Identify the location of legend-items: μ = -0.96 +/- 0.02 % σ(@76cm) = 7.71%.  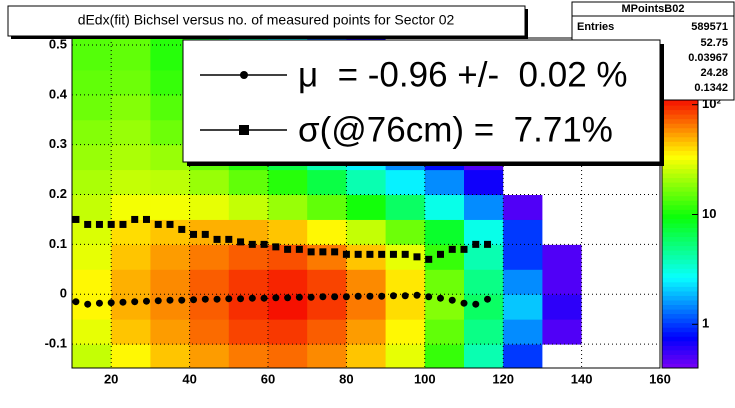
(414, 102).